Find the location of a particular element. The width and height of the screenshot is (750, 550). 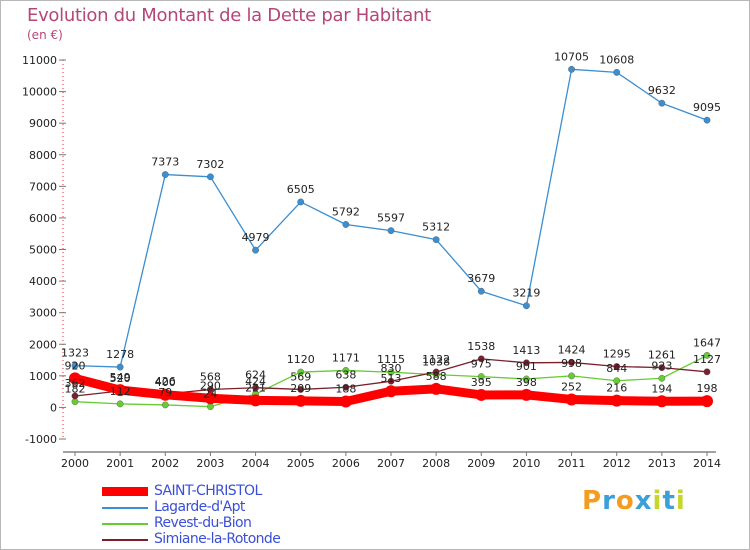

data-label: 549 is located at coordinates (120, 377).